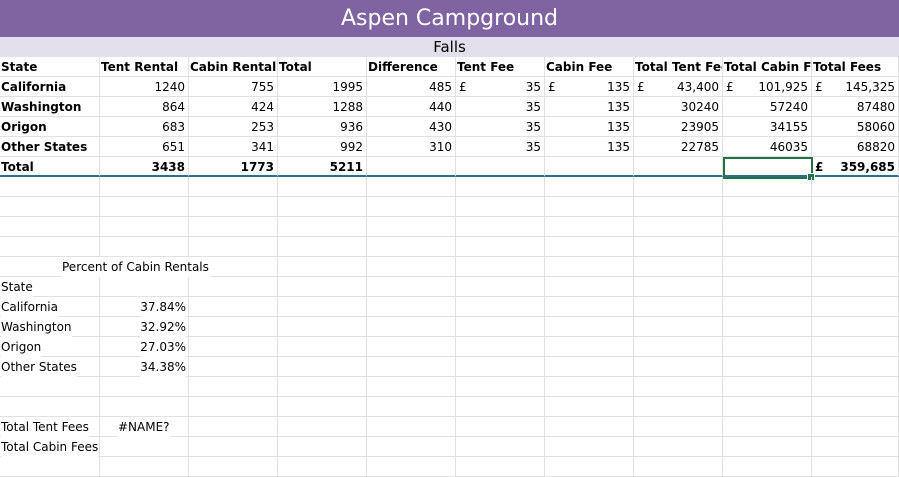  What do you see at coordinates (500, 67) in the screenshot?
I see `column-header: Tent Fee` at bounding box center [500, 67].